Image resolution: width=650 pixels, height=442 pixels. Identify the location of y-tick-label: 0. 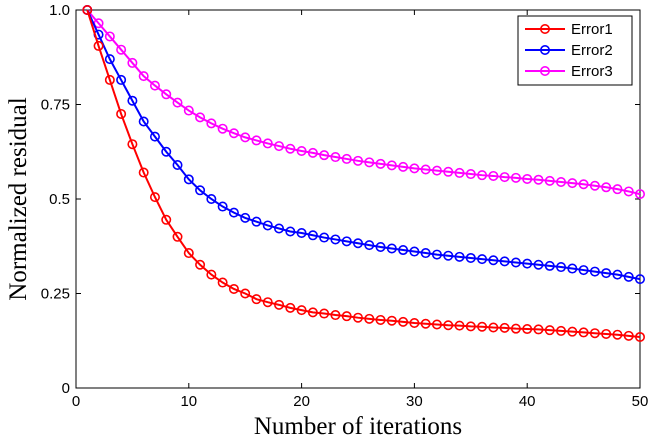
(66, 388).